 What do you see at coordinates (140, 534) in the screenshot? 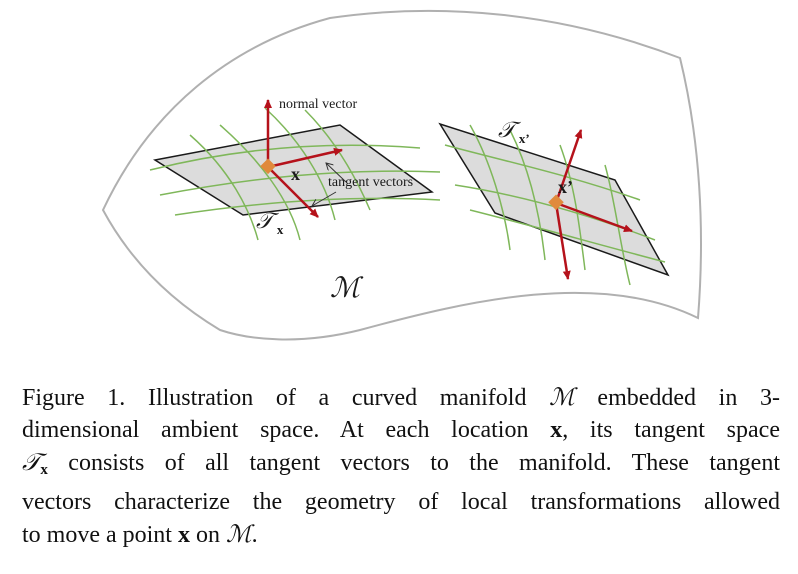
I see `caption-line-5: to move a point x on ℳ.` at bounding box center [140, 534].